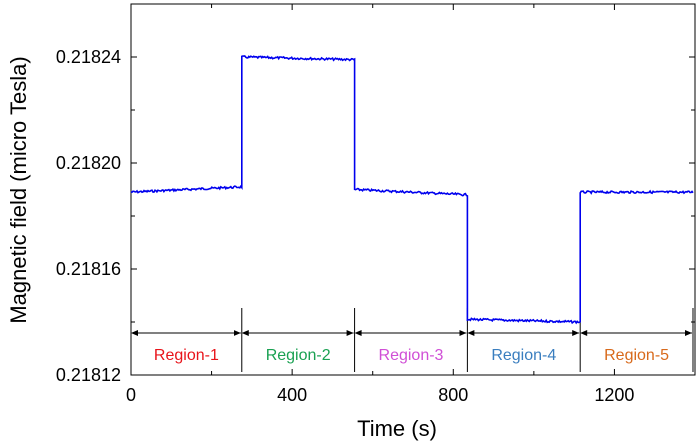 Image resolution: width=700 pixels, height=442 pixels. I want to click on region-markers: Region-1 Region-2 Region-3 Region-4 Region-5, so click(412, 340).